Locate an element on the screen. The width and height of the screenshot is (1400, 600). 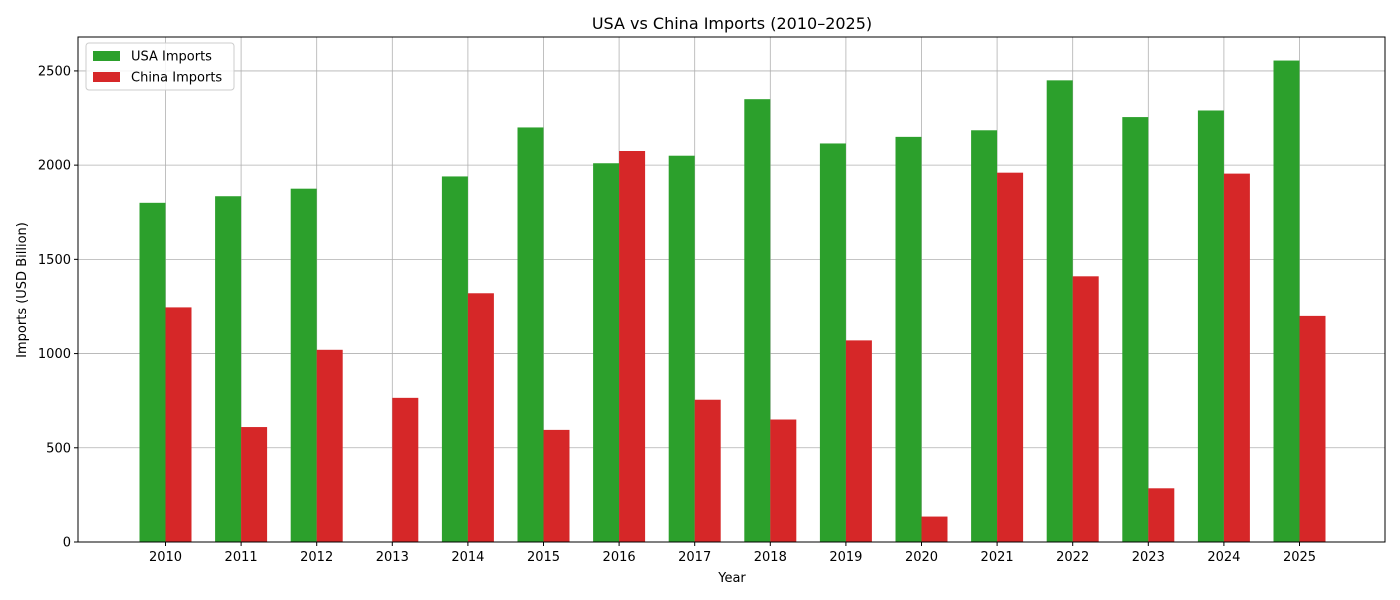
usa-bar-2017 is located at coordinates (681, 348).